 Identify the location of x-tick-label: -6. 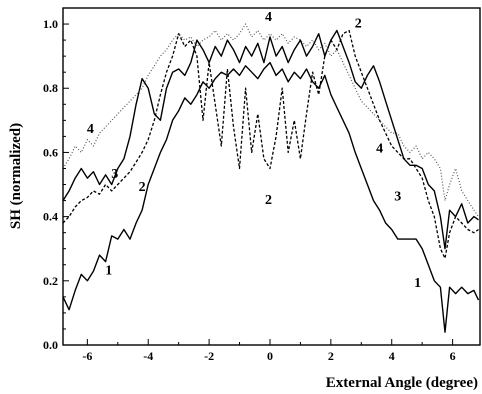
(87, 356).